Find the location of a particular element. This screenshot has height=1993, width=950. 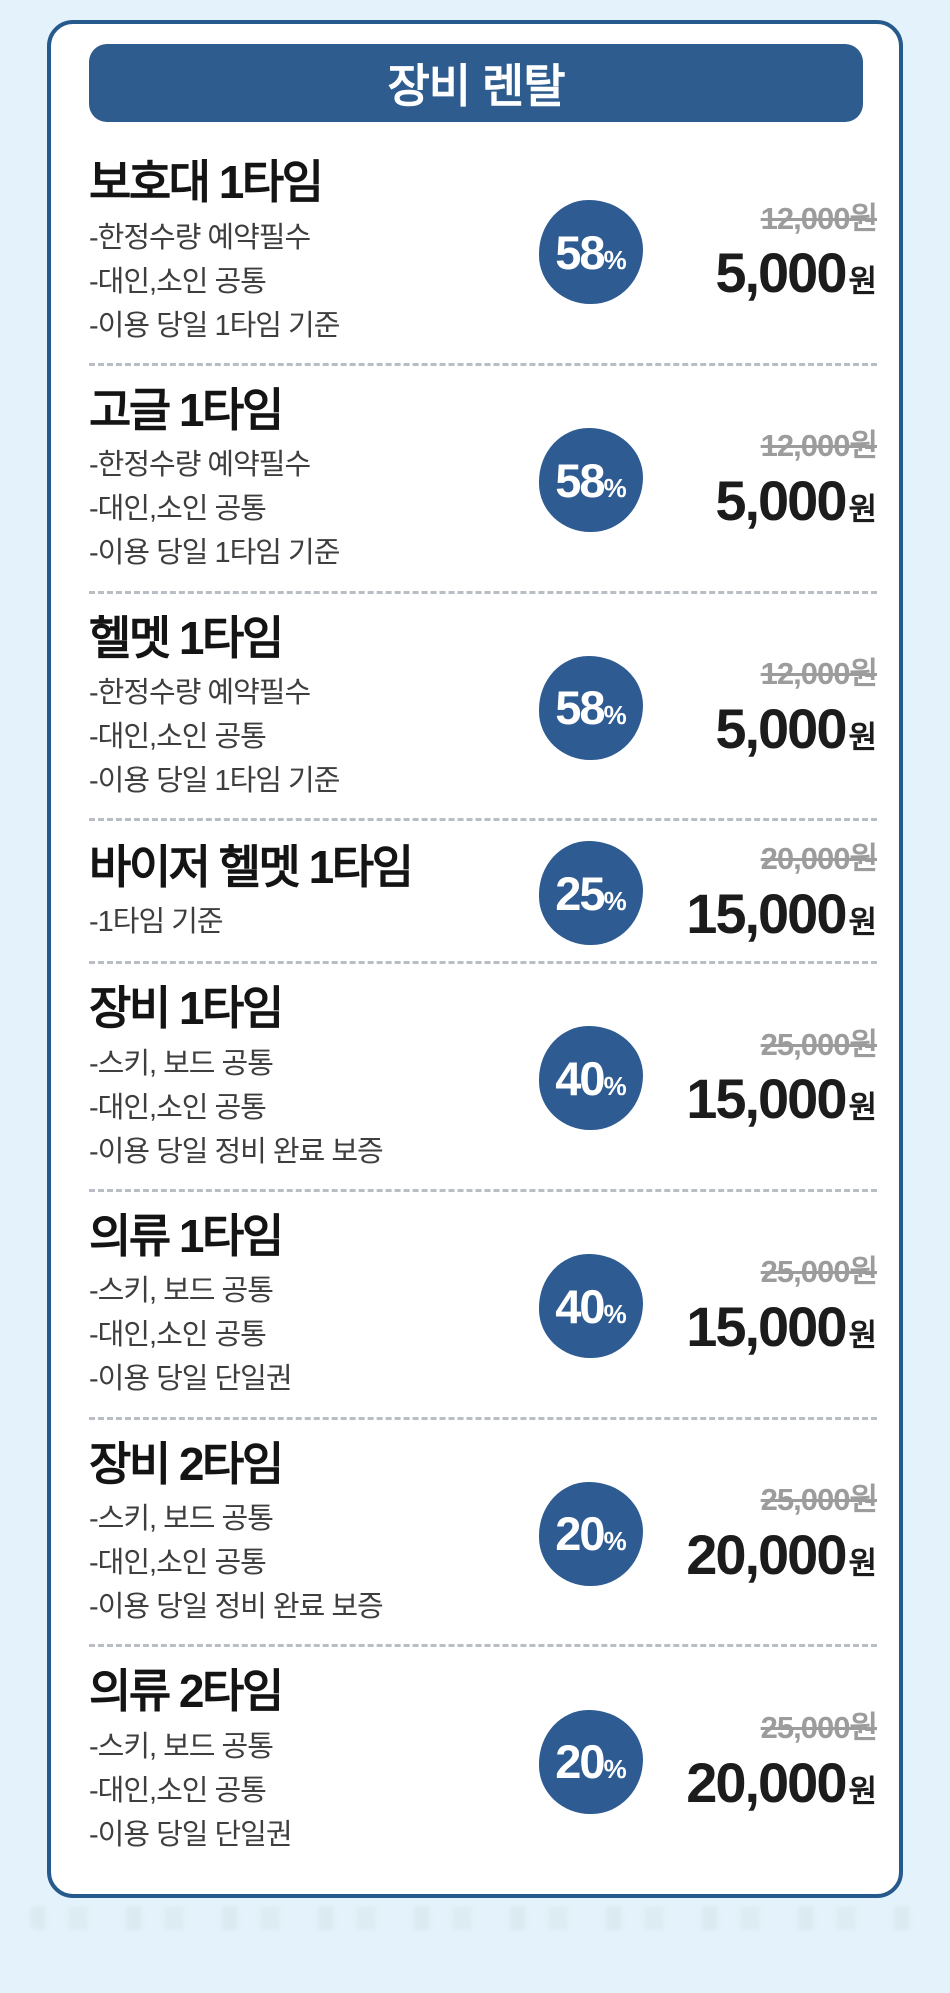

item-info: 의류 1타임 -스키, 보드 공통 -대인,소인 공통 -이용 당일 단일권 is located at coordinates (314, 1305).